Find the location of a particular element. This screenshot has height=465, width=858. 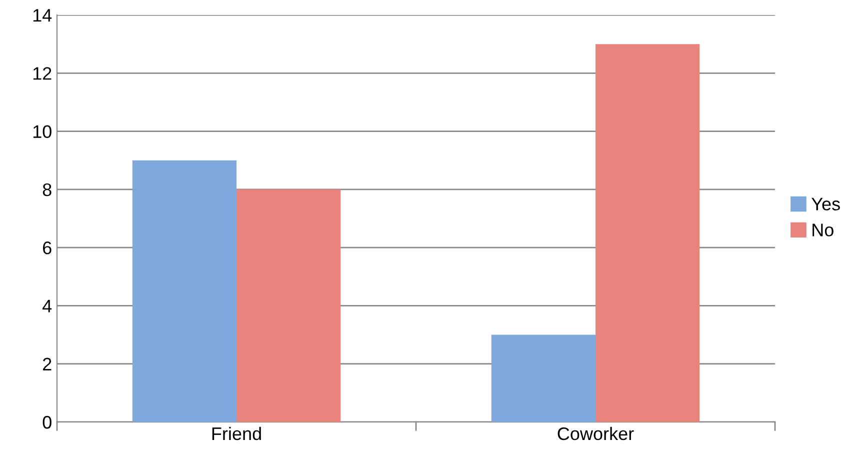

y-tick-label: 0 is located at coordinates (47, 422).